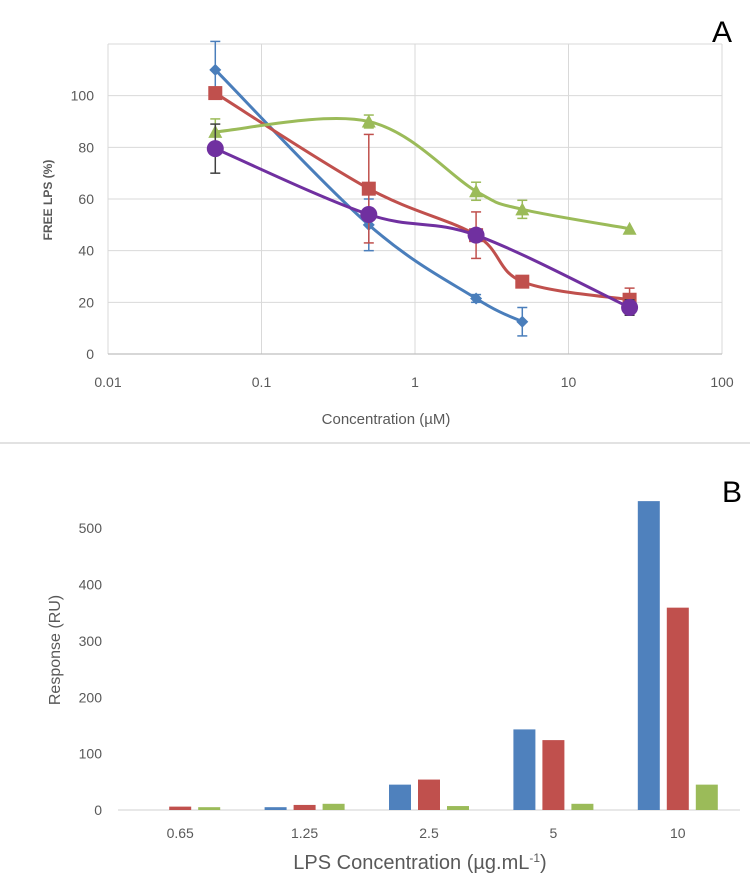  Describe the element at coordinates (83, 96) in the screenshot. I see `panel-a-y-tick-label: 100` at that location.